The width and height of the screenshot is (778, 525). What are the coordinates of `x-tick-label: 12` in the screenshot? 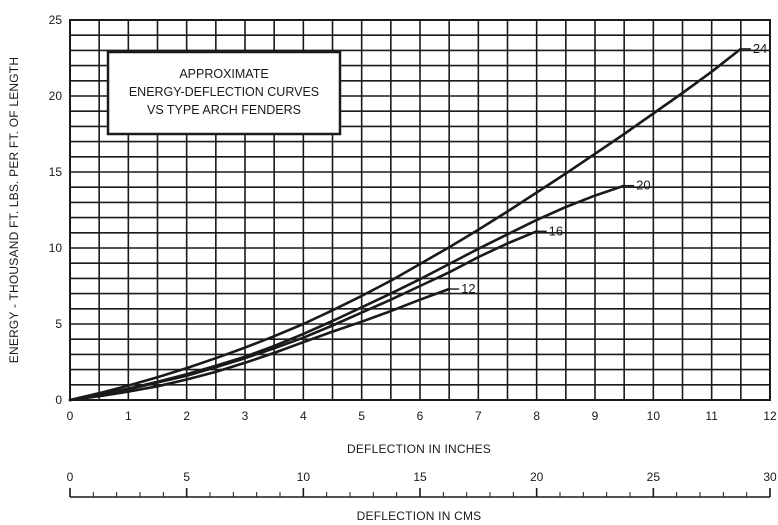 It's located at (770, 416).